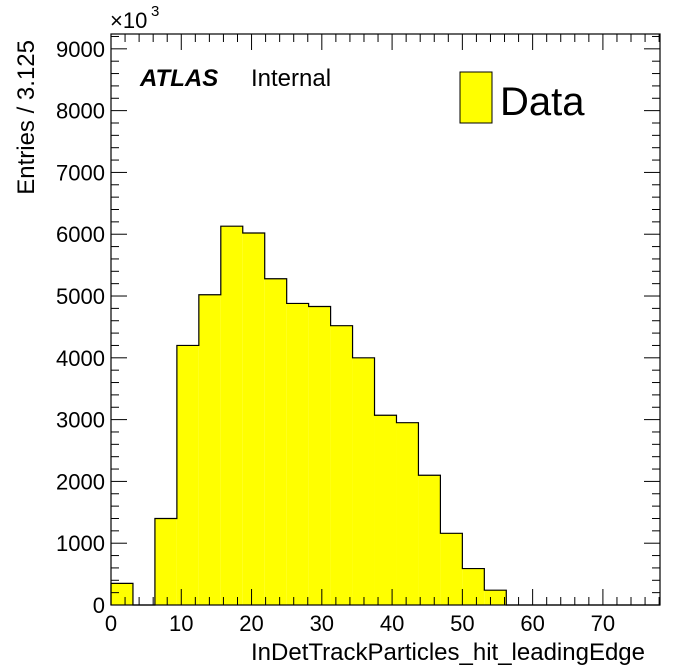  Describe the element at coordinates (80, 296) in the screenshot. I see `y-tick-label: 5000` at that location.